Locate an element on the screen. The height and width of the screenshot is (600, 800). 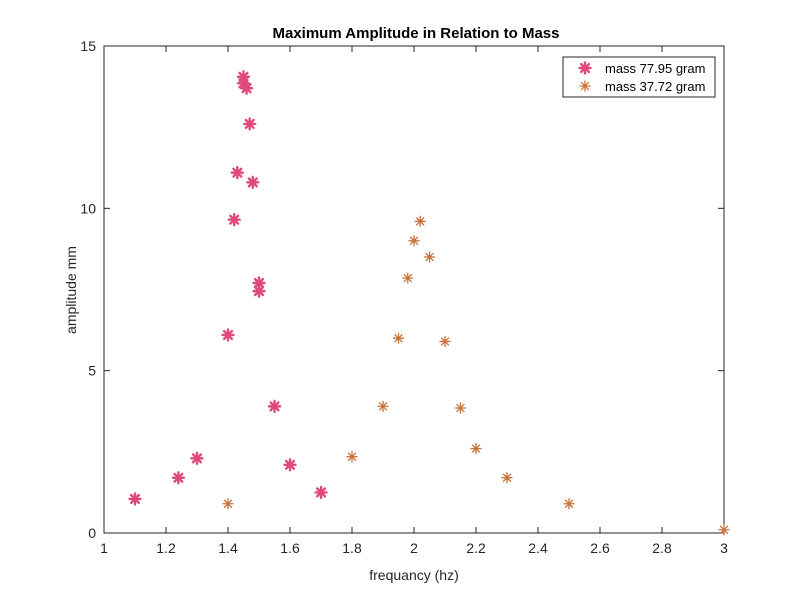
y-tick-label: 15 is located at coordinates (88, 46).